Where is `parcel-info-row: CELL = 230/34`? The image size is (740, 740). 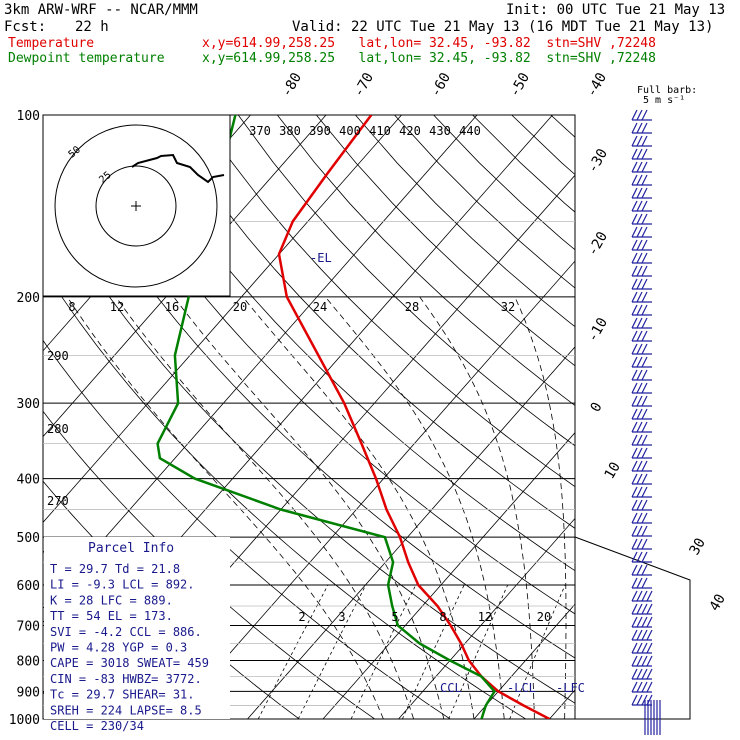
parcel-info-row: CELL = 230/34 is located at coordinates (97, 726).